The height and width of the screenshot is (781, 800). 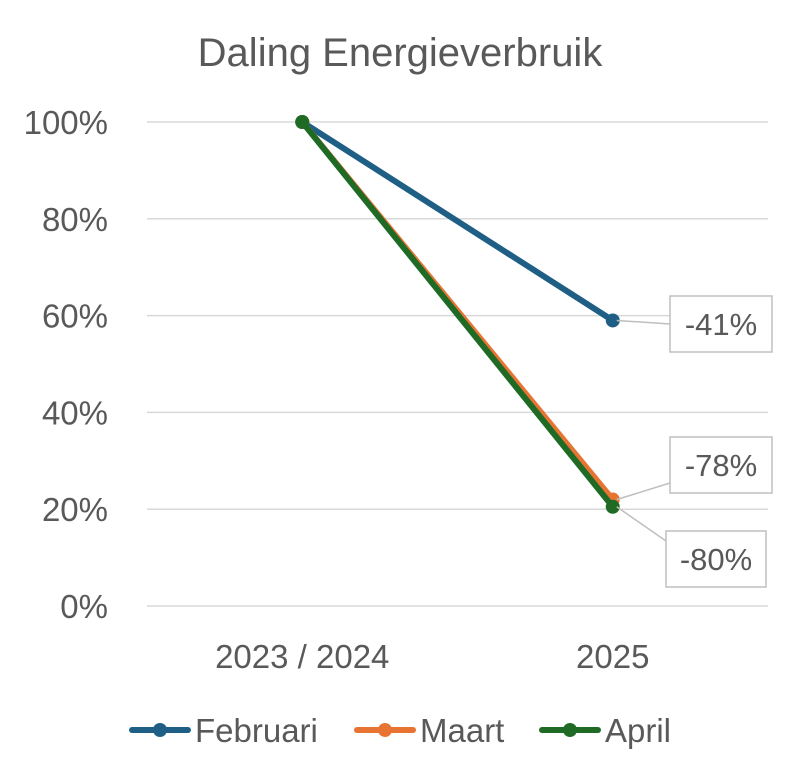 I want to click on series-line, so click(x=457, y=221).